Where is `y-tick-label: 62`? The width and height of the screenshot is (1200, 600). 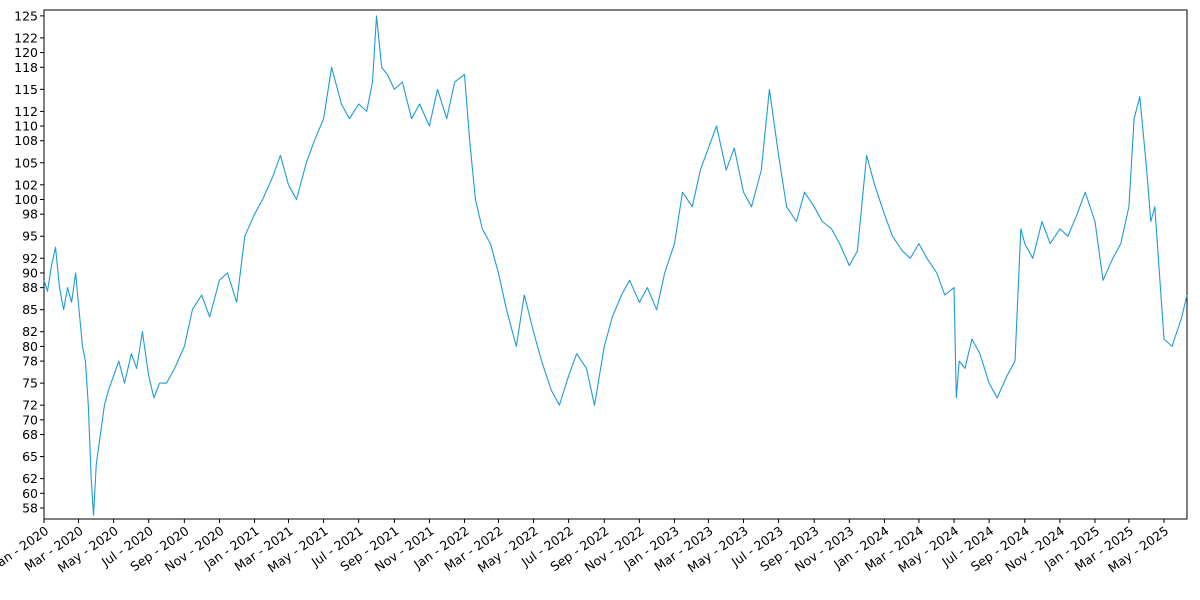 y-tick-label: 62 is located at coordinates (30, 478).